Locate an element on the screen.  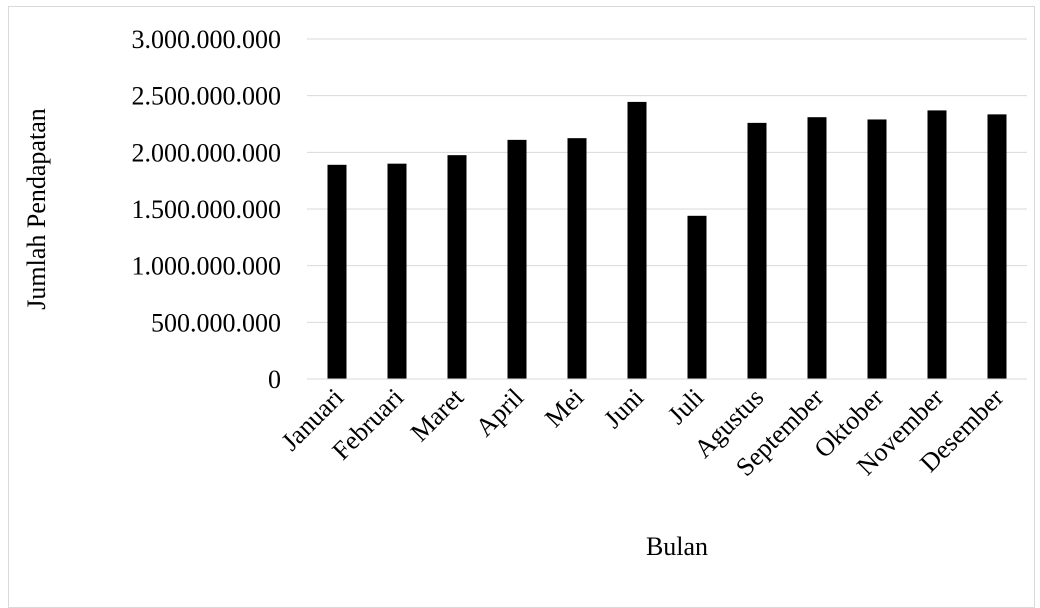
bar-desember is located at coordinates (997, 246).